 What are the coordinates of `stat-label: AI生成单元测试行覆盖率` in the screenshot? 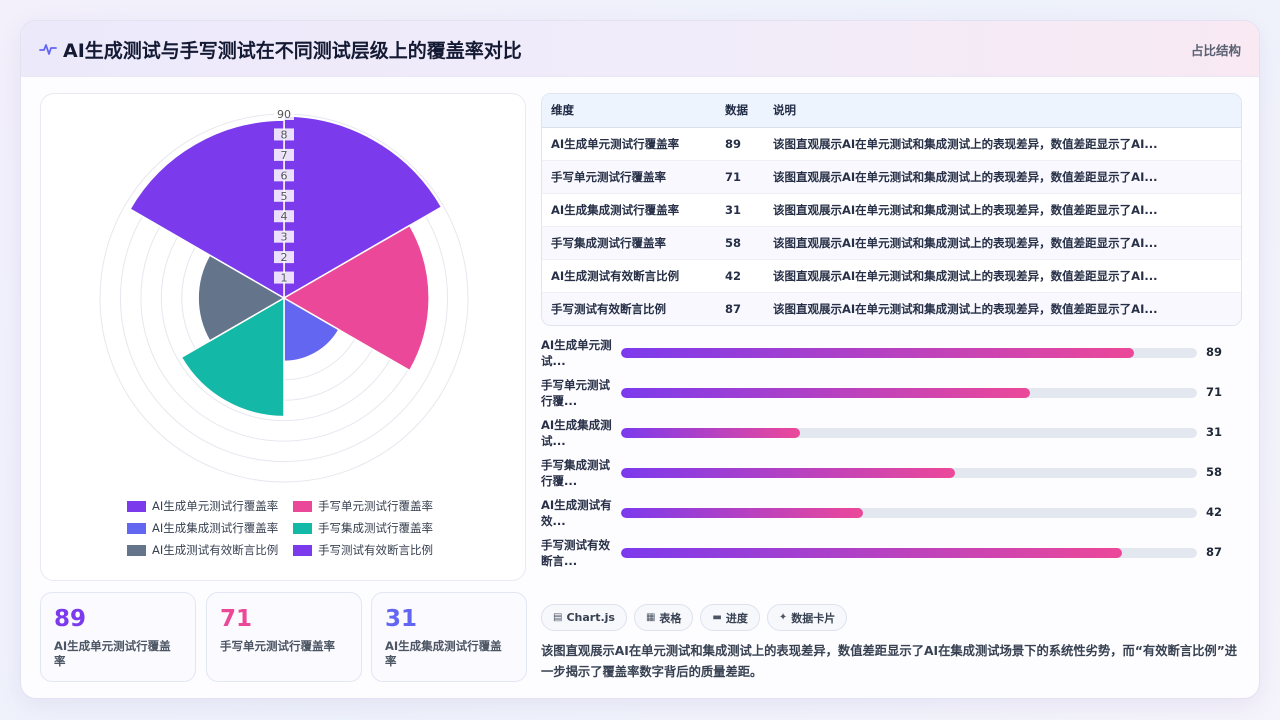 It's located at (112, 653).